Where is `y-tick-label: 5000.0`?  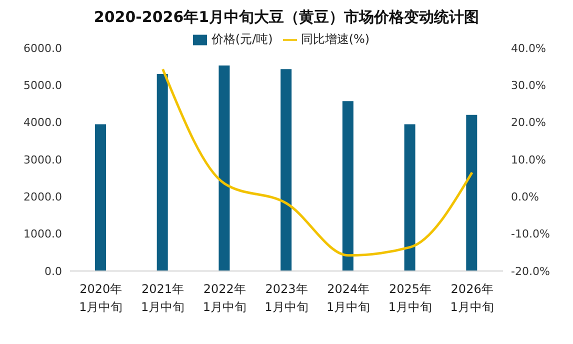
y-tick-label: 5000.0 is located at coordinates (43, 85).